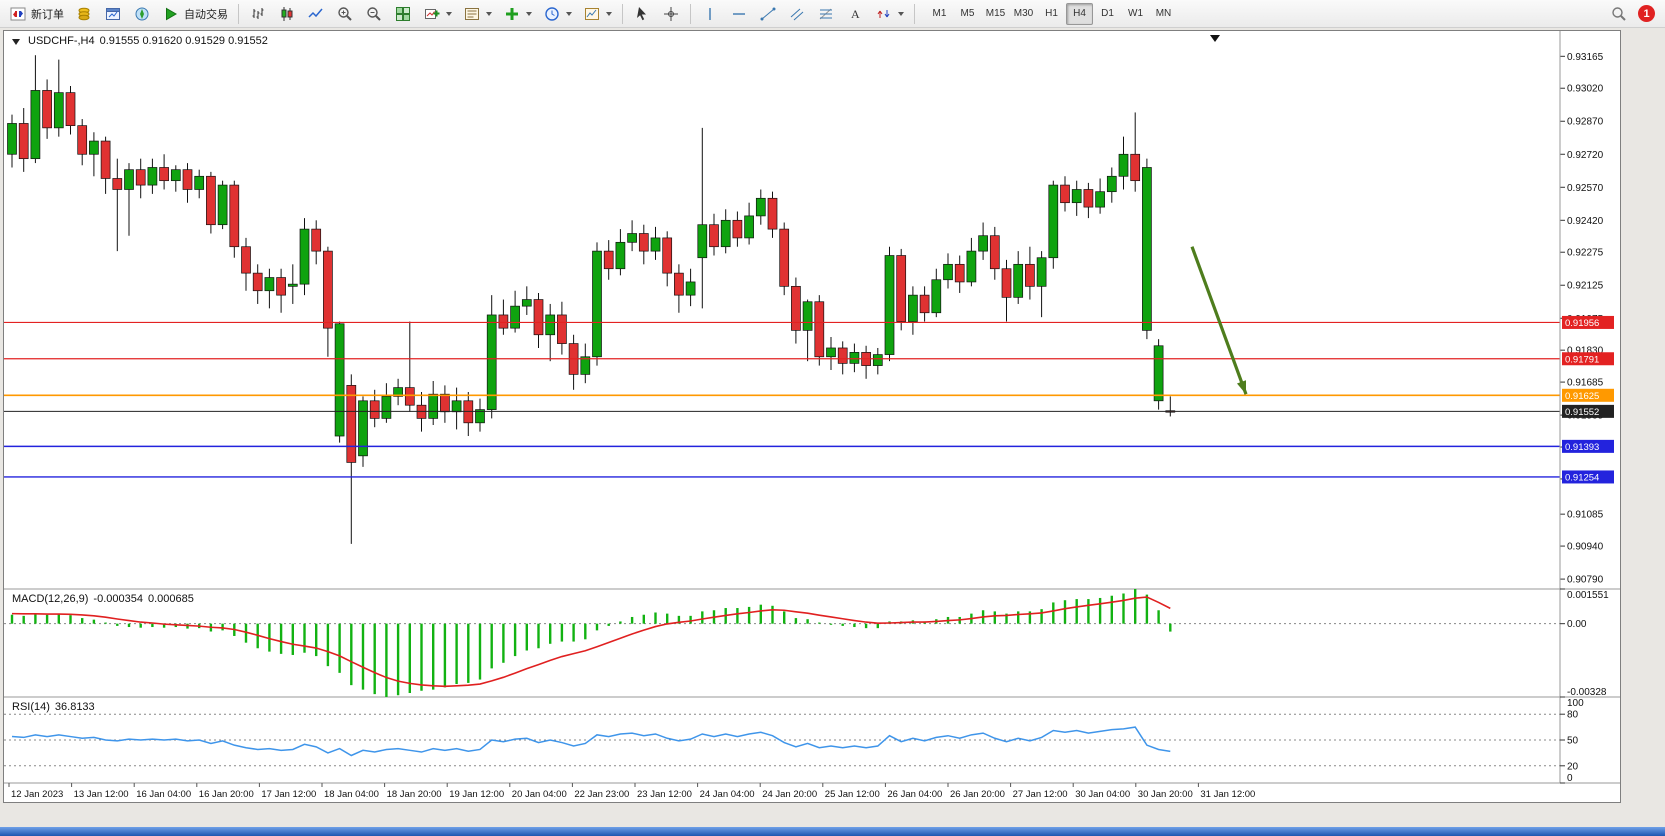 The width and height of the screenshot is (1665, 836). What do you see at coordinates (432, 14) in the screenshot?
I see `new-chart-icon` at bounding box center [432, 14].